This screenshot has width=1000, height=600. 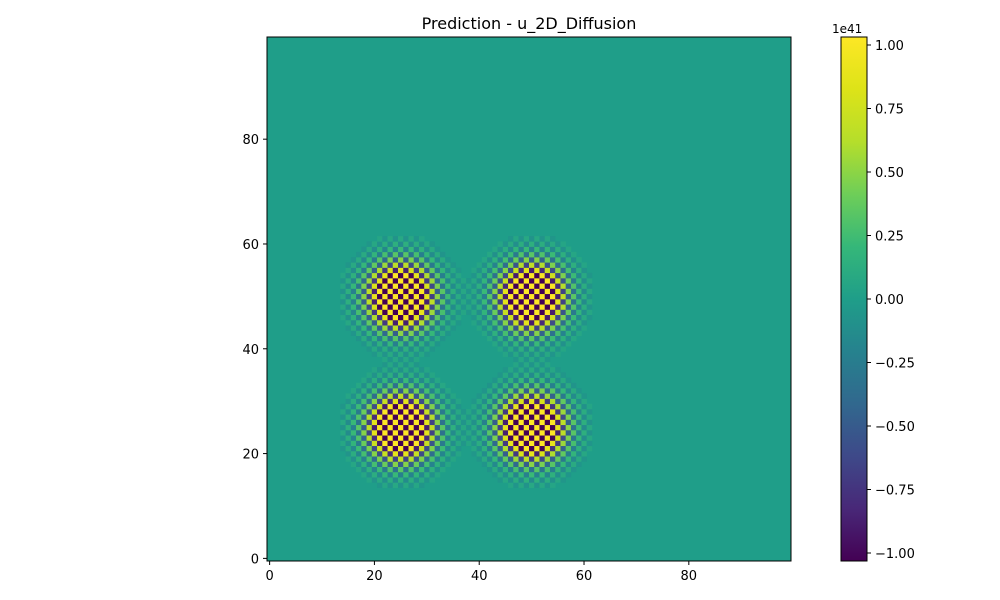 What do you see at coordinates (889, 110) in the screenshot?
I see `colorbar-tick-label: 0.75` at bounding box center [889, 110].